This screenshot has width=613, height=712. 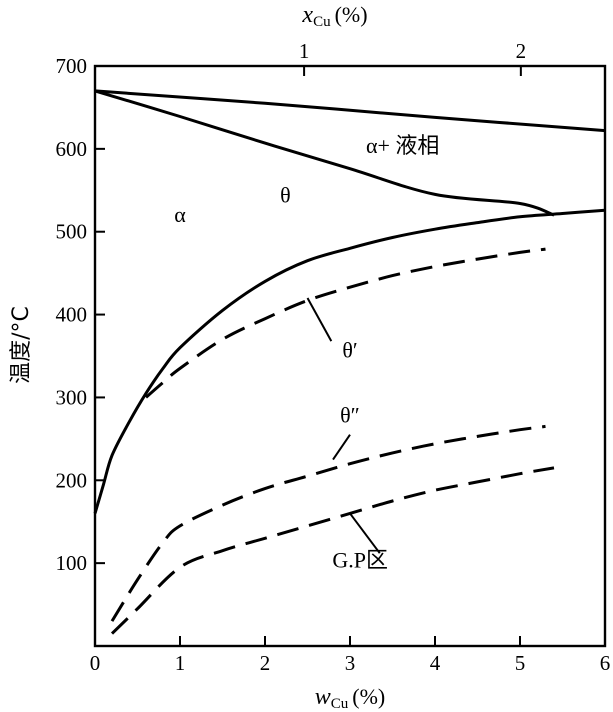 I want to click on x-tick-label: 6, so click(x=605, y=663).